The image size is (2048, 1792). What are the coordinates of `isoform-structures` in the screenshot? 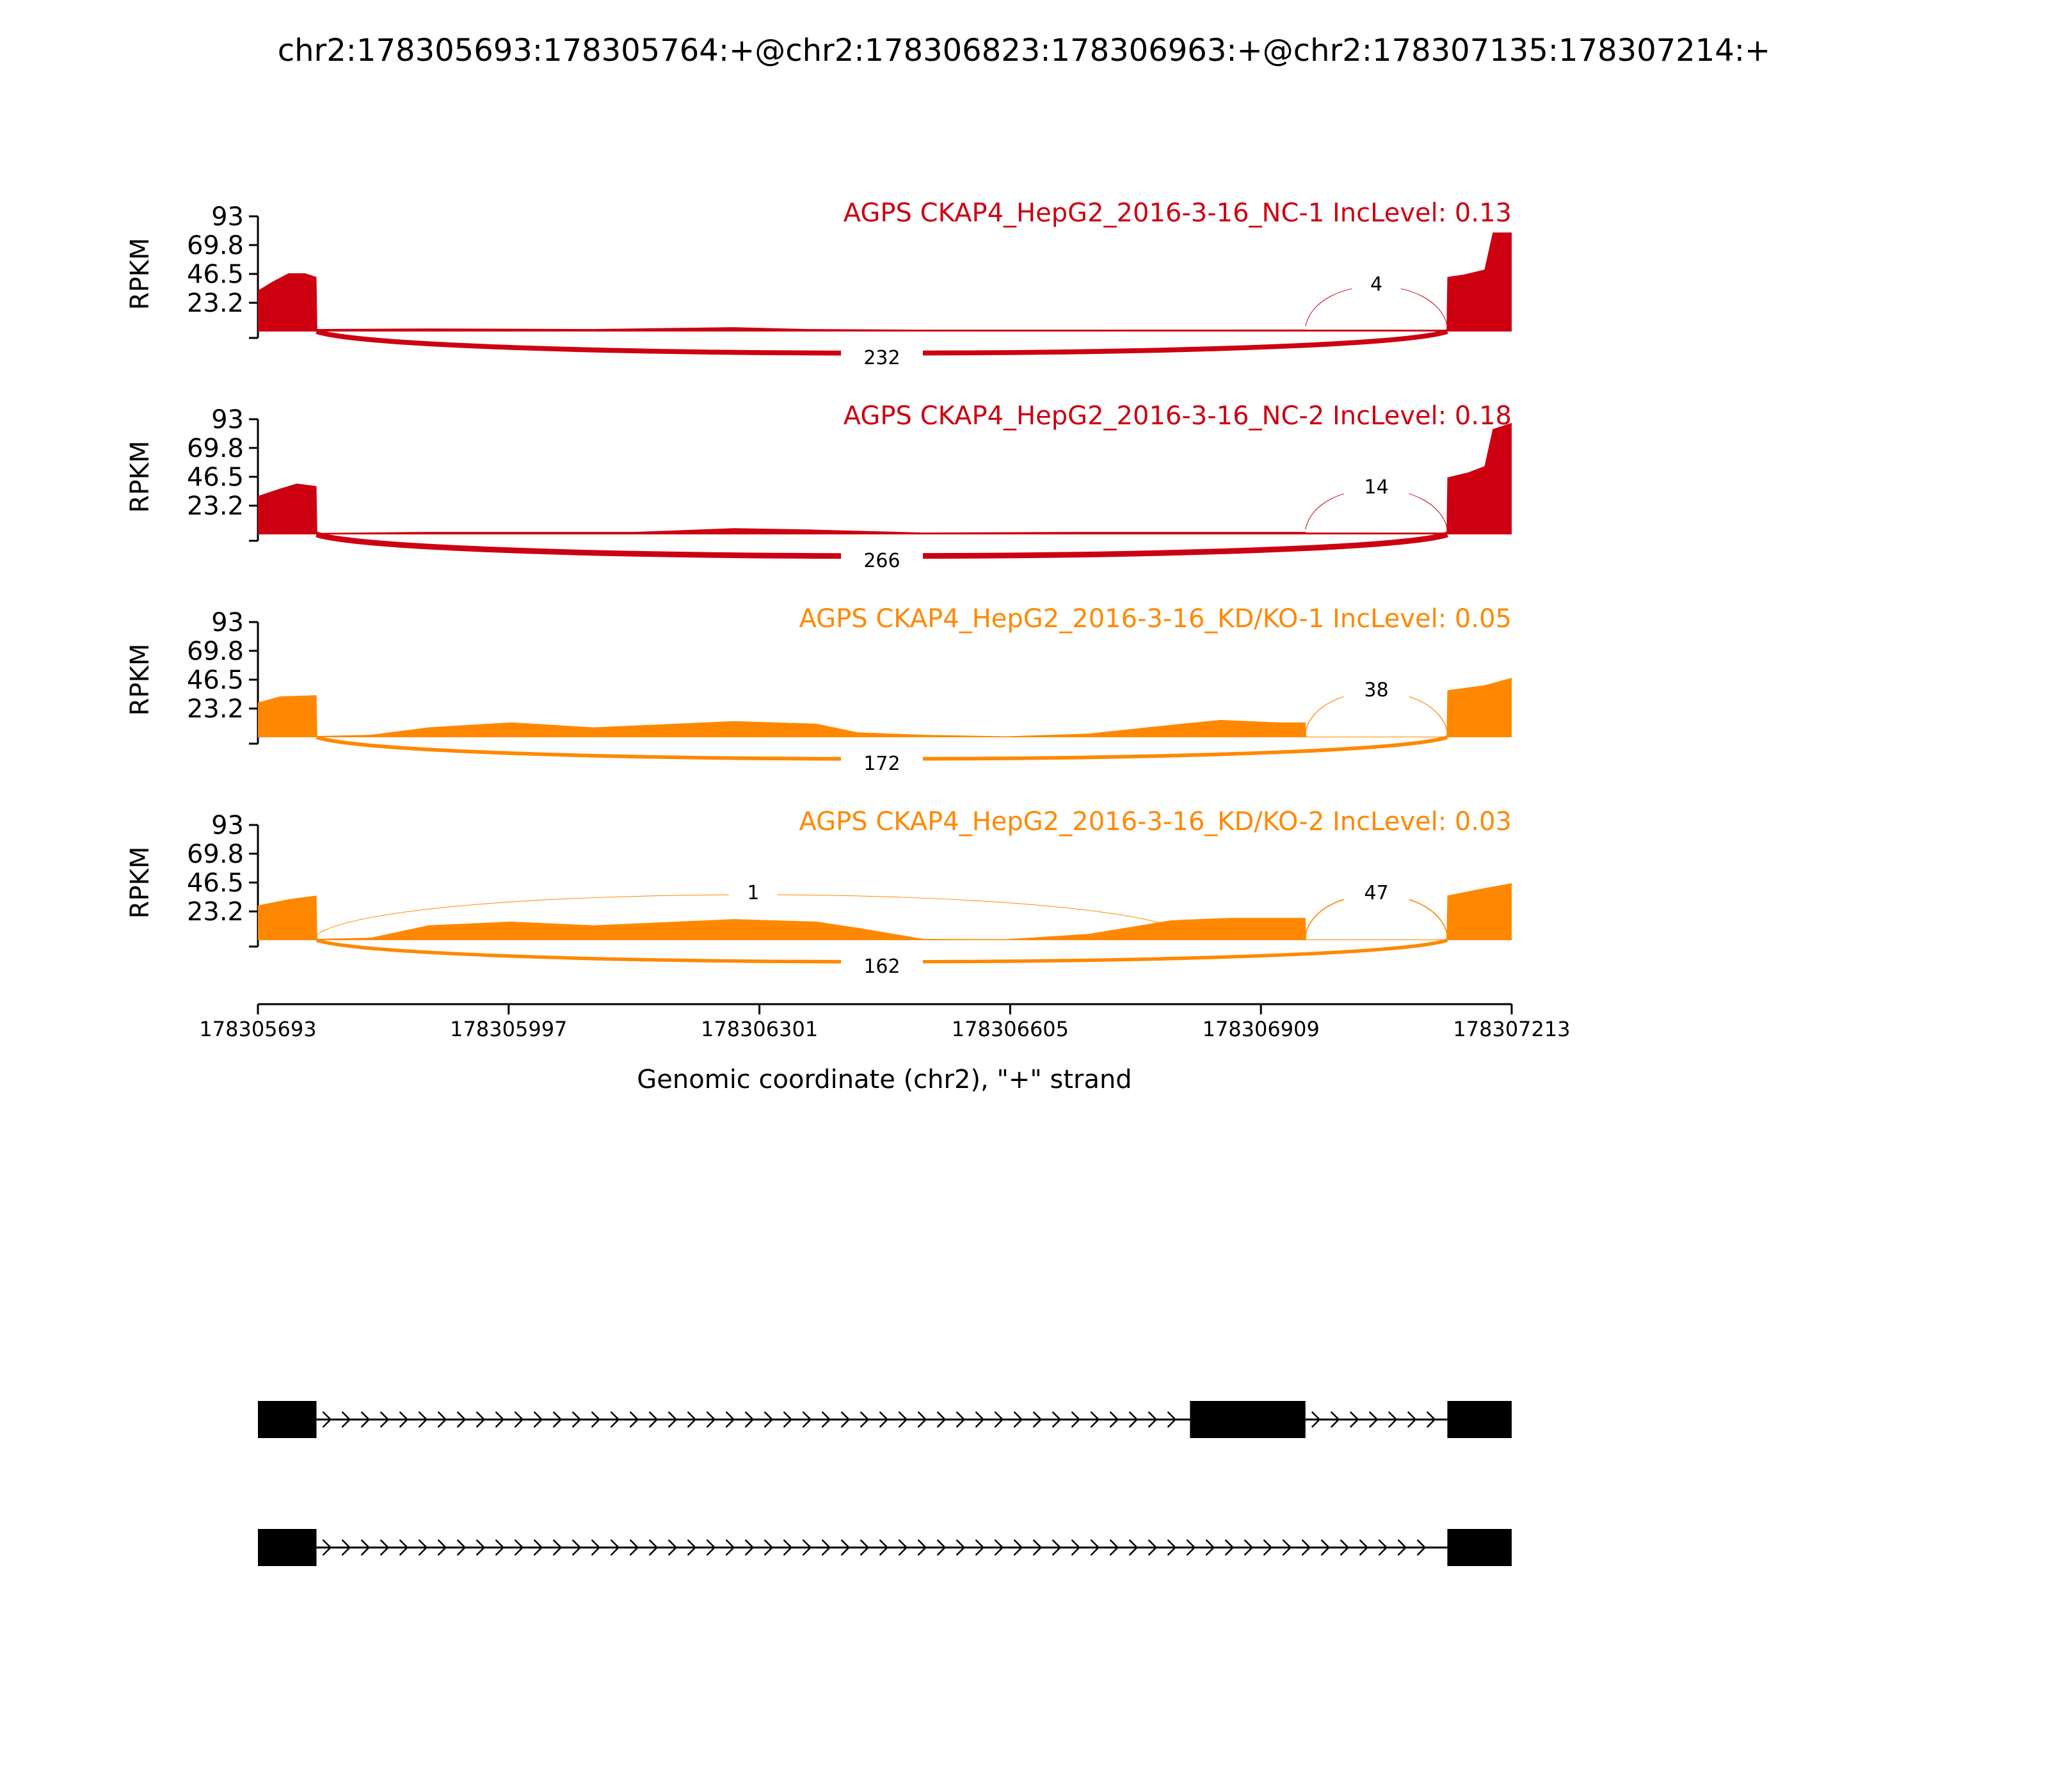 It's located at (885, 1483).